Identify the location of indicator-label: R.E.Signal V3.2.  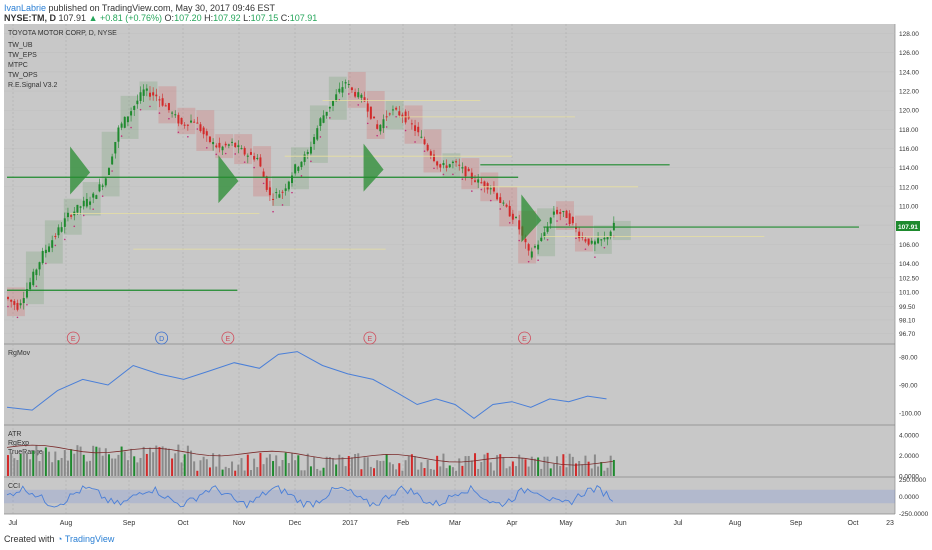
(33, 85).